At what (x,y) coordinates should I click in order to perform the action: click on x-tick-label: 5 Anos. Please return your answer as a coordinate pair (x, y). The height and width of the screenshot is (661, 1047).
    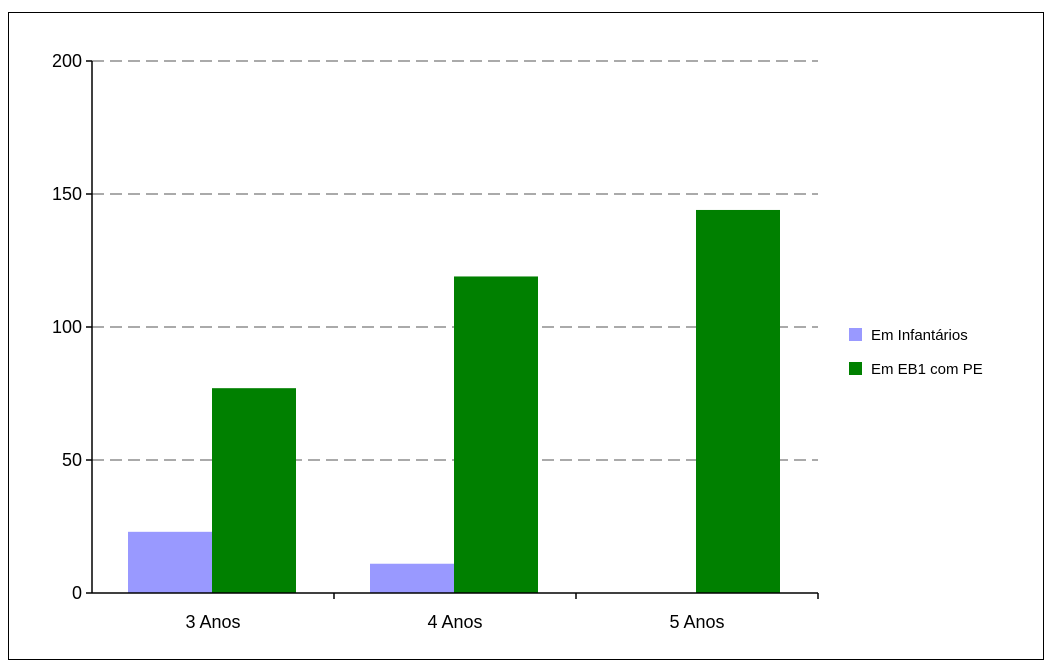
    Looking at the image, I should click on (696, 622).